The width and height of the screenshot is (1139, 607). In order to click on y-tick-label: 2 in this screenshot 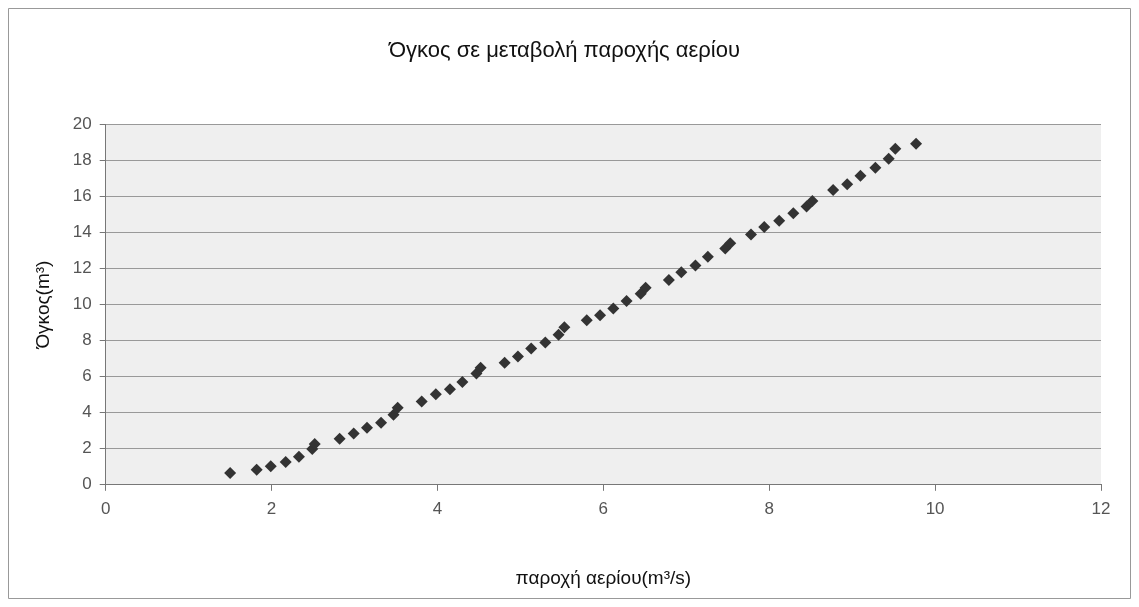, I will do `click(87, 448)`.